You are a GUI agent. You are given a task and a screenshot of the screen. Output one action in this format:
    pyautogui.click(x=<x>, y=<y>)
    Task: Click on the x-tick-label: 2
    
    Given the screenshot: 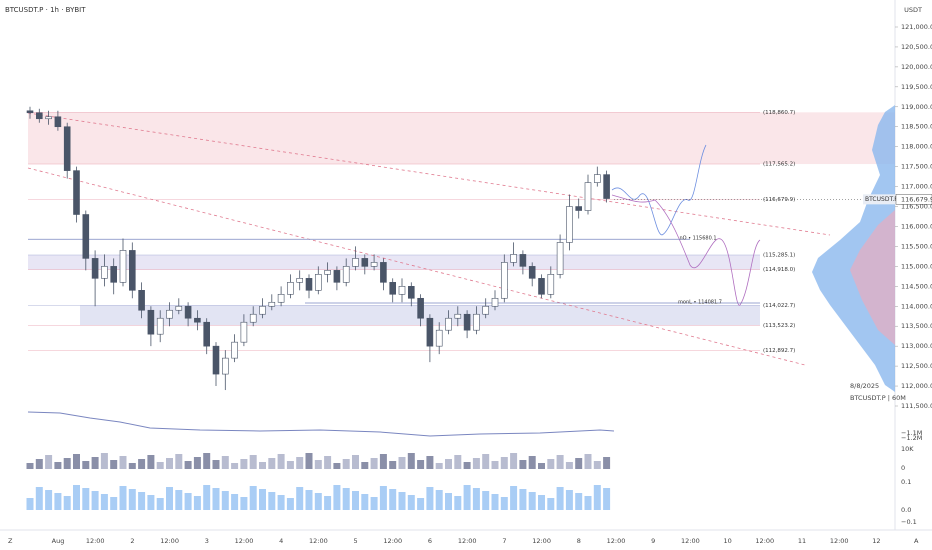 What is the action you would take?
    pyautogui.click(x=132, y=541)
    